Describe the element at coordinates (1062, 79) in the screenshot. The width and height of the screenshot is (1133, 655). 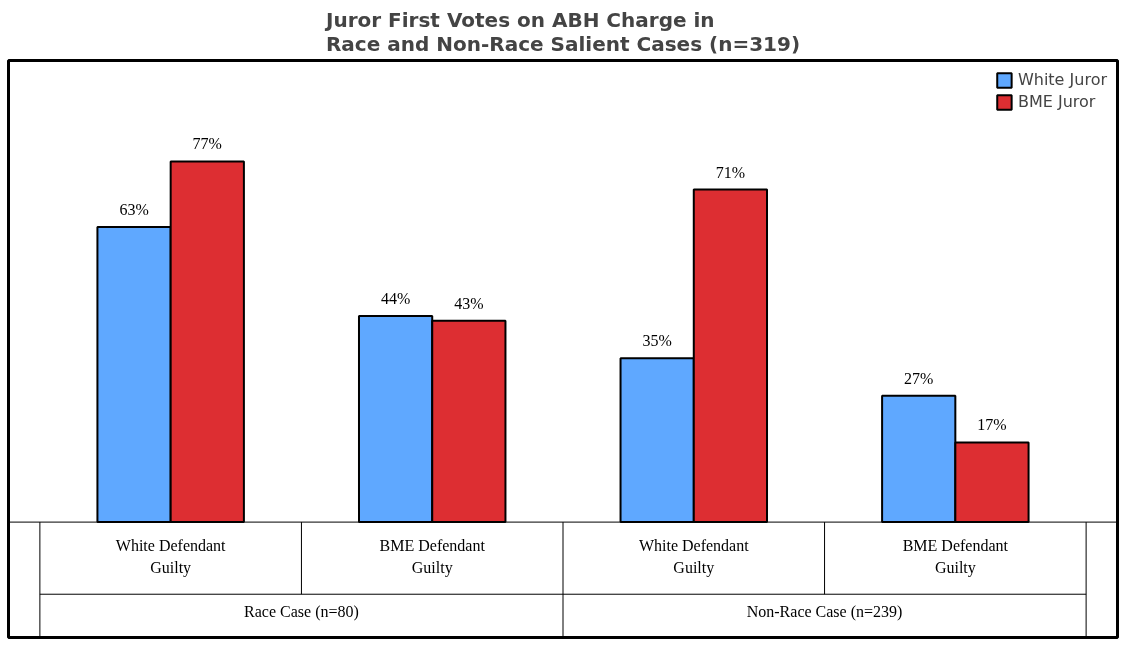
I see `legend-label: White Juror` at that location.